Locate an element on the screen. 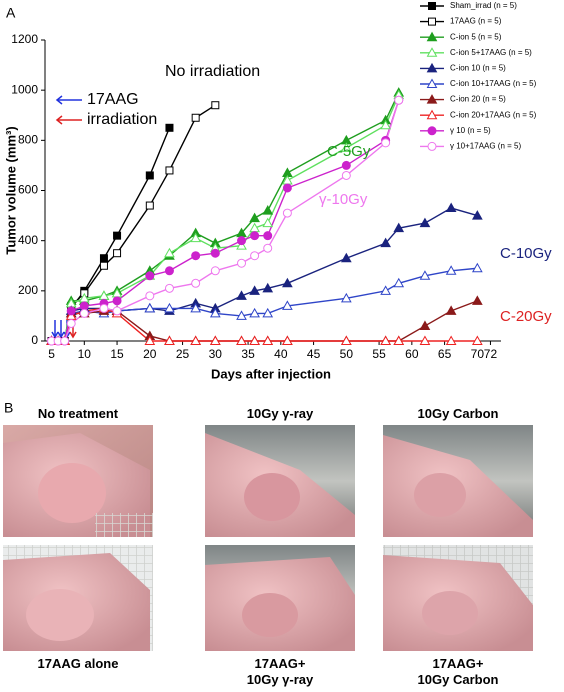  photo-caption: No treatment is located at coordinates (78, 413).